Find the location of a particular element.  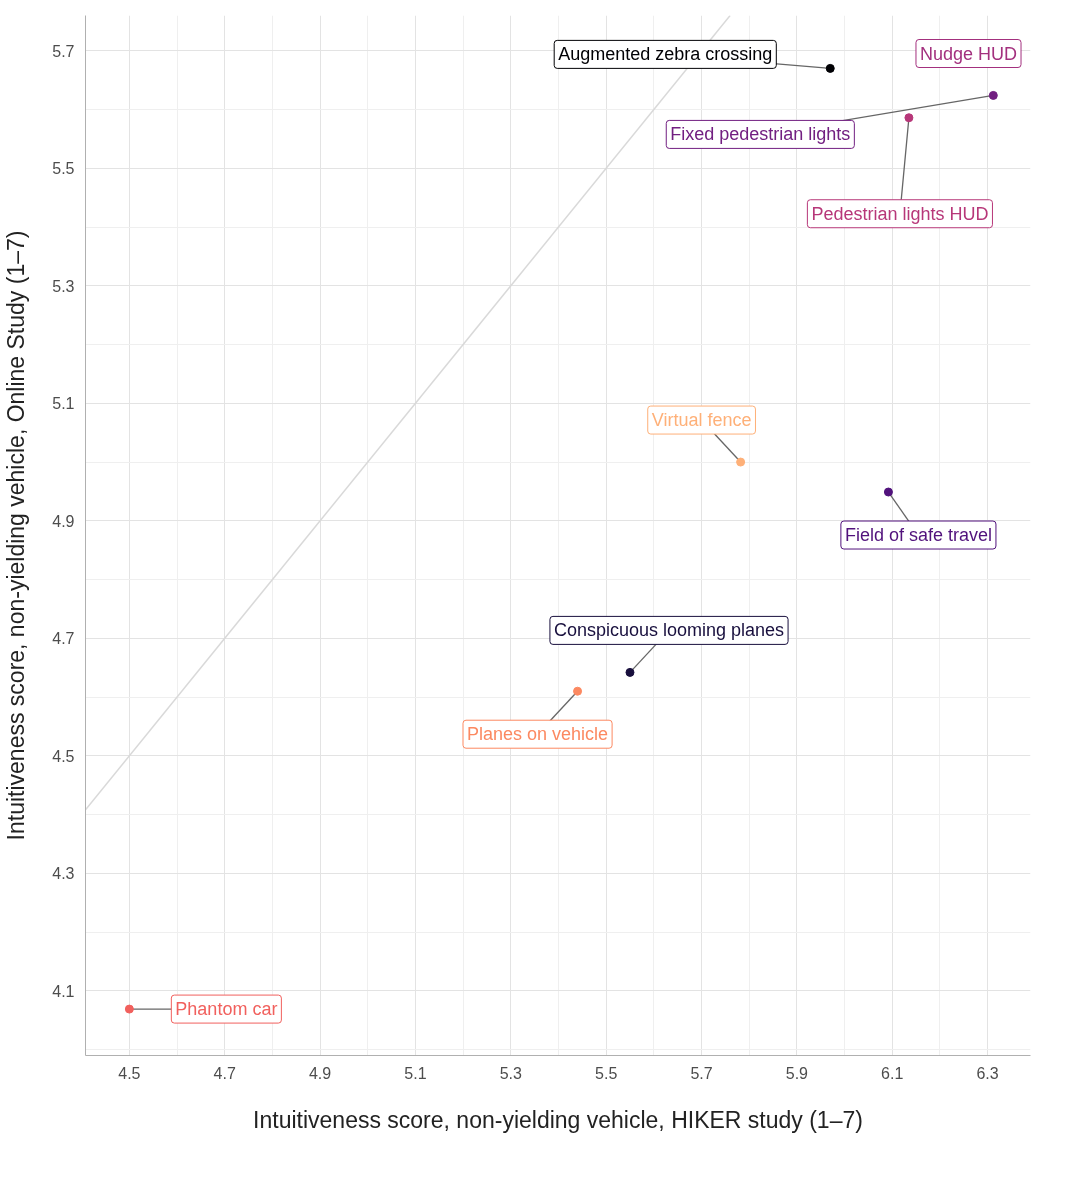

x-tick-label: 5.7 is located at coordinates (701, 1073).